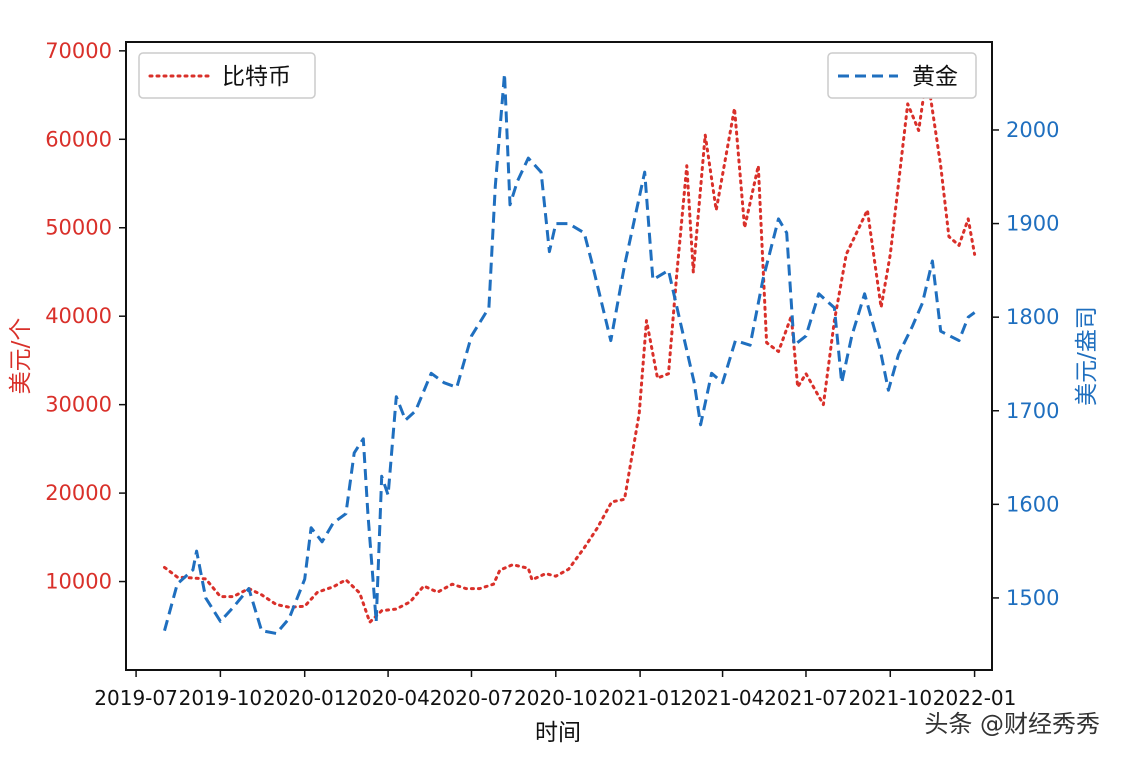 Image resolution: width=1124 pixels, height=762 pixels. I want to click on right-tick-label: 1900, so click(1032, 224).